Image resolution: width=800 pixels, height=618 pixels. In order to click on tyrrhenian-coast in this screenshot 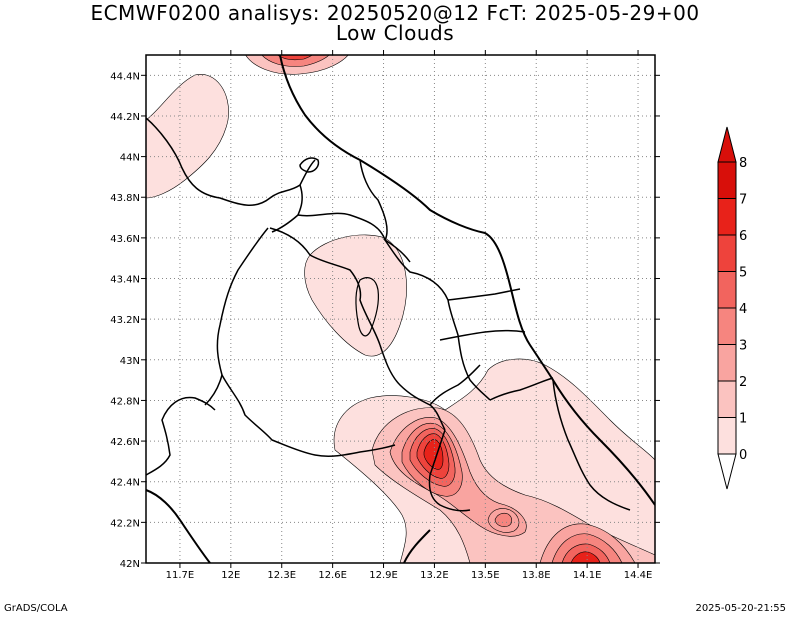, I will do `click(178, 526)`.